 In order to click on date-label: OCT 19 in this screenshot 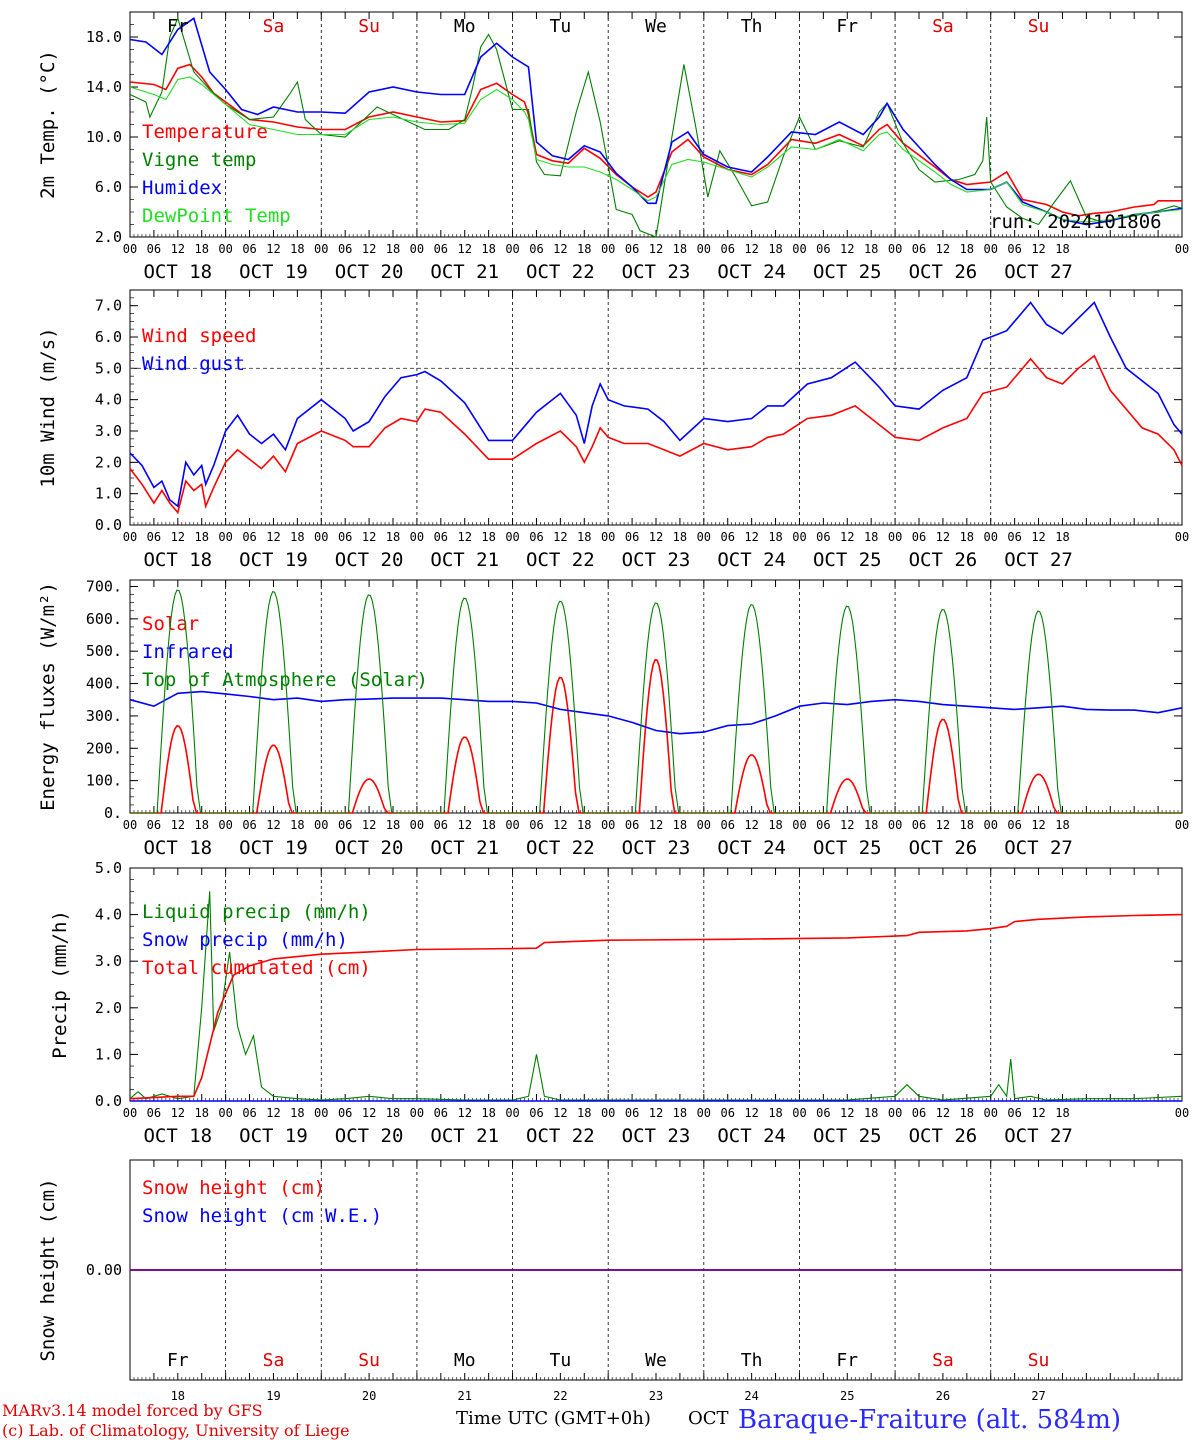, I will do `click(273, 1136)`.